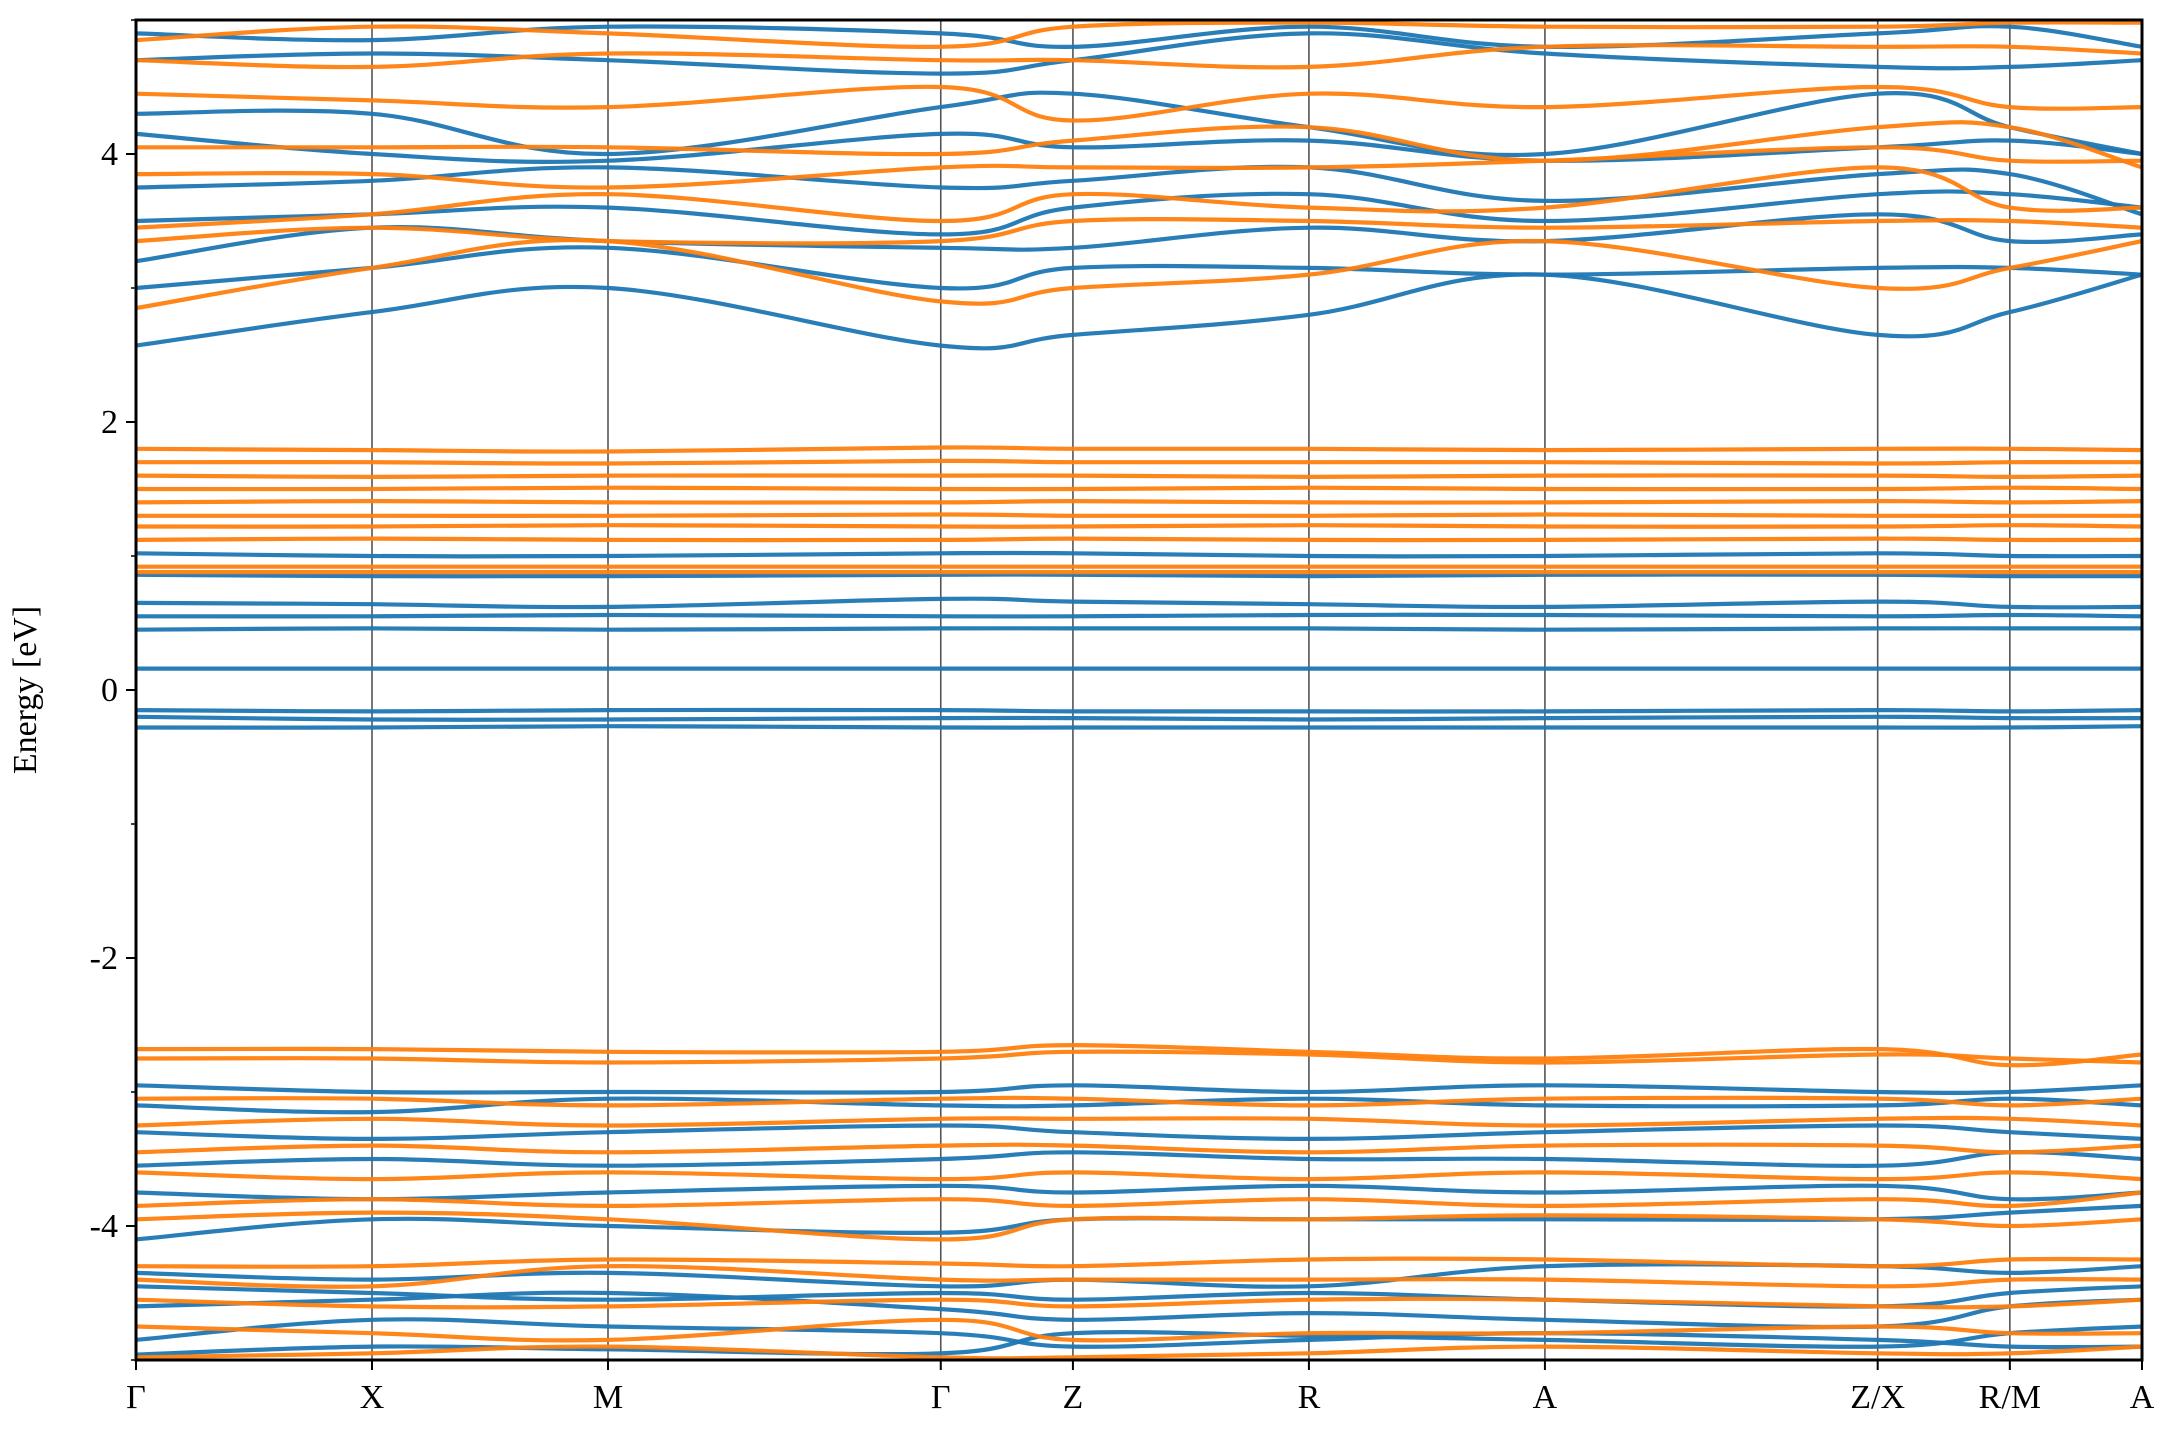 This screenshot has width=2160, height=1440. I want to click on x-tick-label: M, so click(608, 1397).